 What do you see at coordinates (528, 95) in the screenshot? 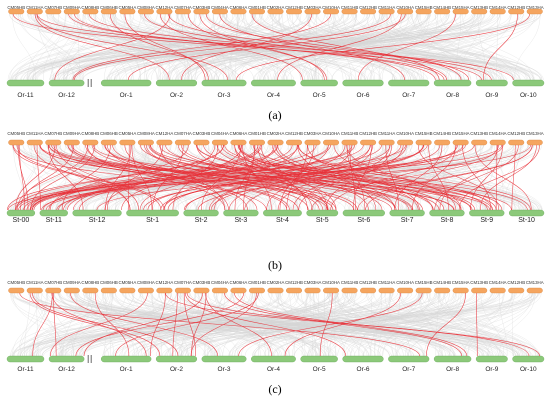
I see `bottom-chrom-label: Or-10` at bounding box center [528, 95].